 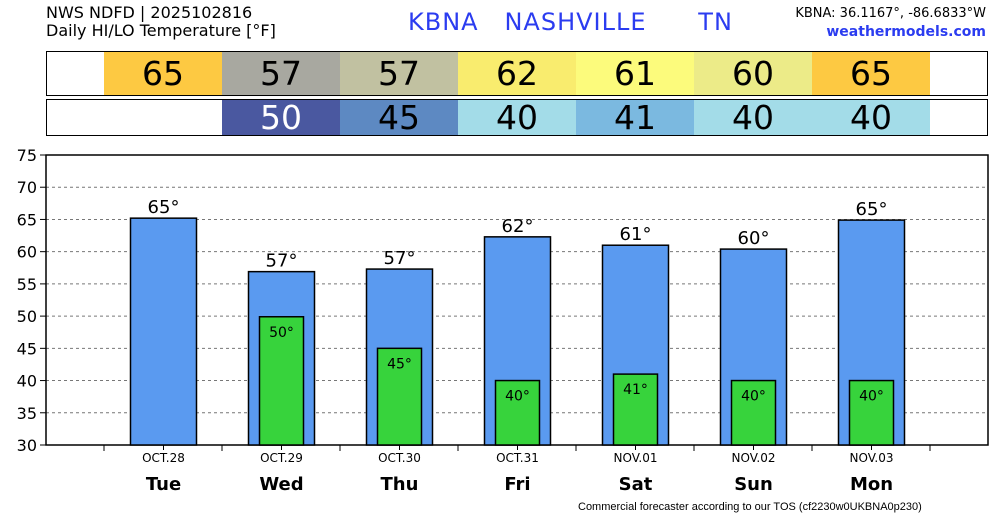 What do you see at coordinates (281, 73) in the screenshot?
I see `high-temp-cell-1: 57` at bounding box center [281, 73].